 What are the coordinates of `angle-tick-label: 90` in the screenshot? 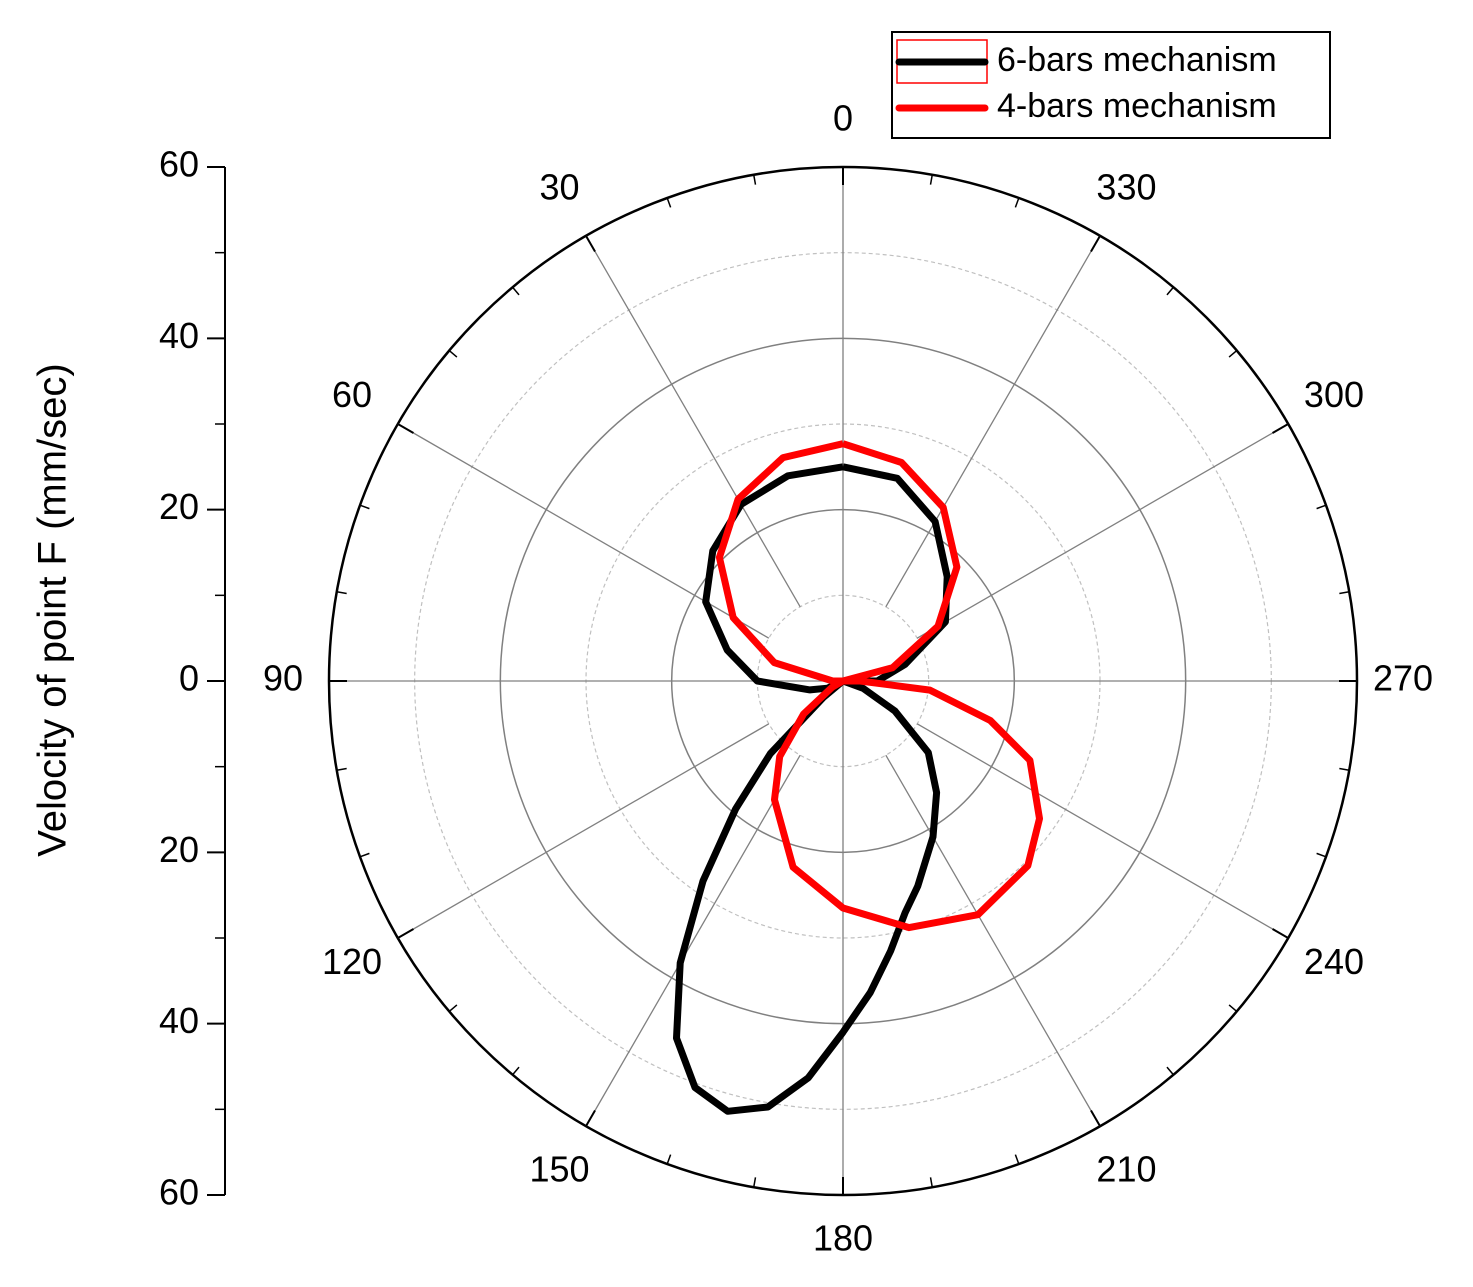 It's located at (283, 678).